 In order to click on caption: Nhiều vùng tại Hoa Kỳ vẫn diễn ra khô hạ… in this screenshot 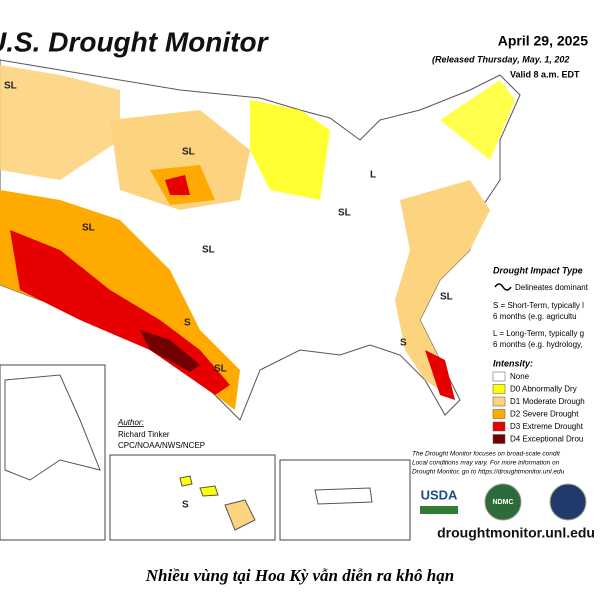, I will do `click(299, 575)`.